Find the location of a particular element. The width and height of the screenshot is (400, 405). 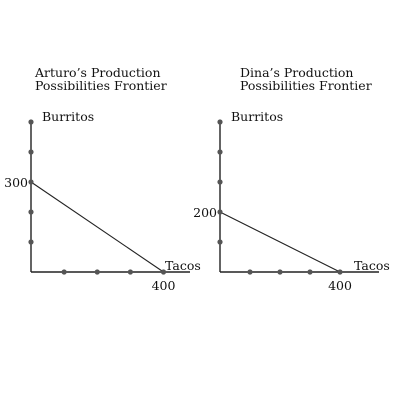

dina-y-tick-label-200: 200 is located at coordinates (205, 212).